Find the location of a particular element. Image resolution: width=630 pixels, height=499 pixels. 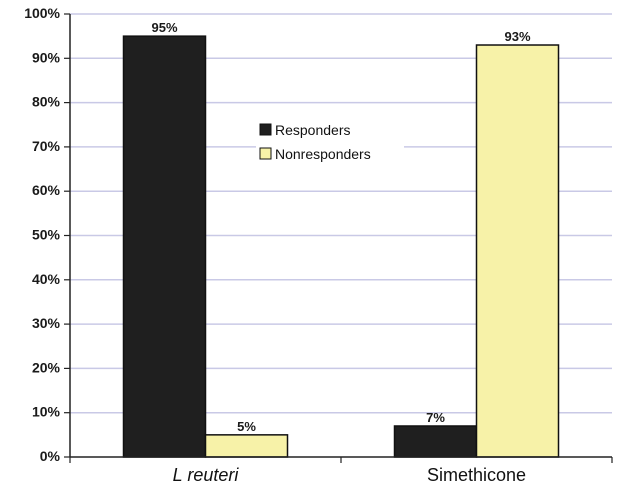

y-tick-label: 20% is located at coordinates (46, 367).